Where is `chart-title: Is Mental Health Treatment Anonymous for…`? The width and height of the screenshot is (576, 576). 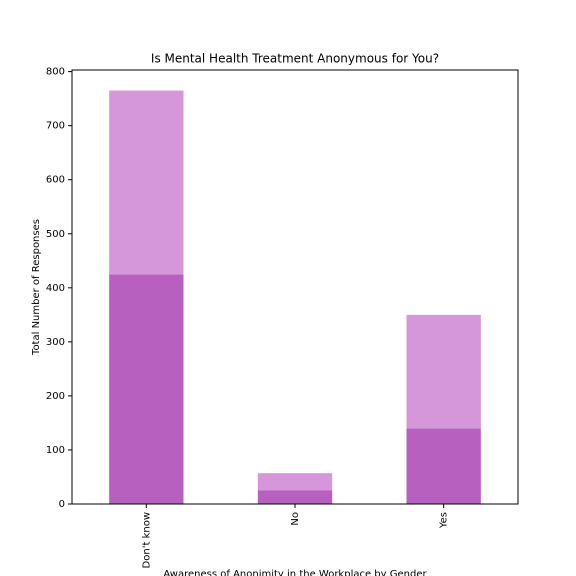 chart-title: Is Mental Health Treatment Anonymous for… is located at coordinates (295, 59).